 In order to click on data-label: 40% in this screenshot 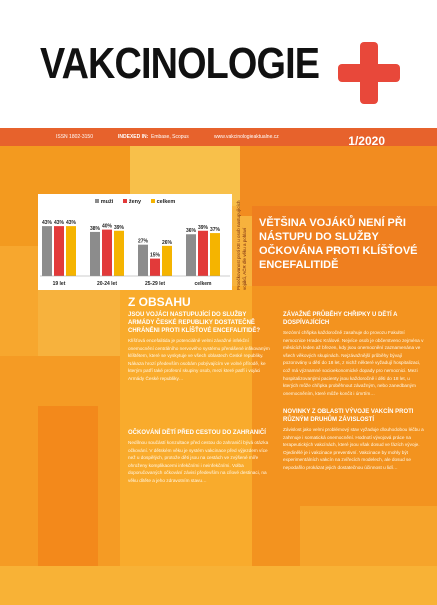, I will do `click(107, 227)`.